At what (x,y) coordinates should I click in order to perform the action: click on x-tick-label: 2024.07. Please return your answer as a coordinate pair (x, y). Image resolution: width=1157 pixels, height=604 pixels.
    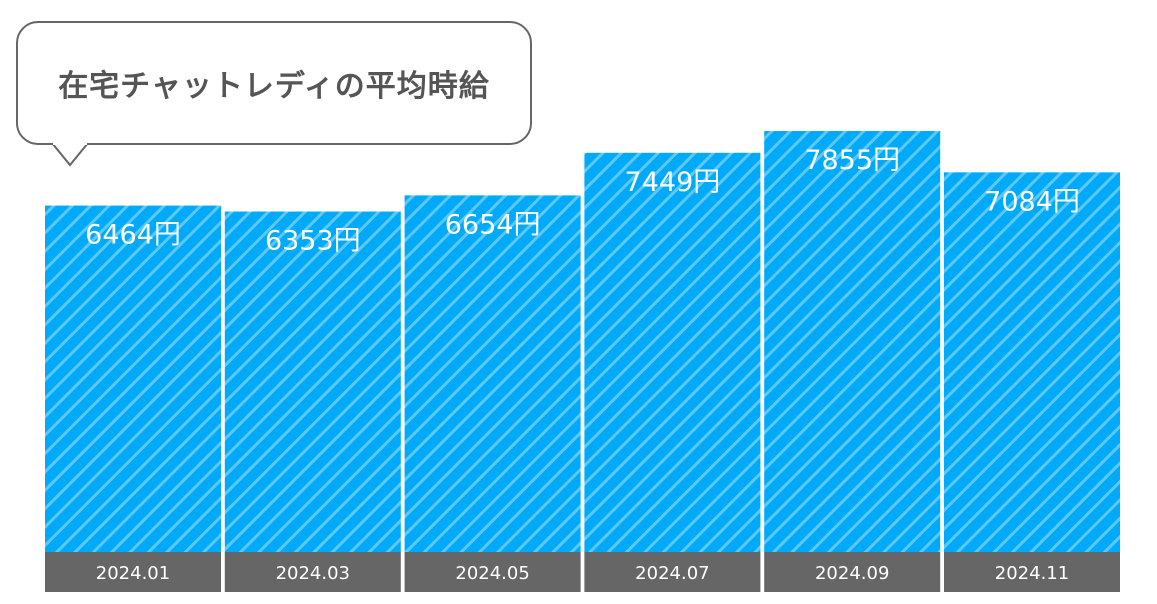
    Looking at the image, I should click on (672, 573).